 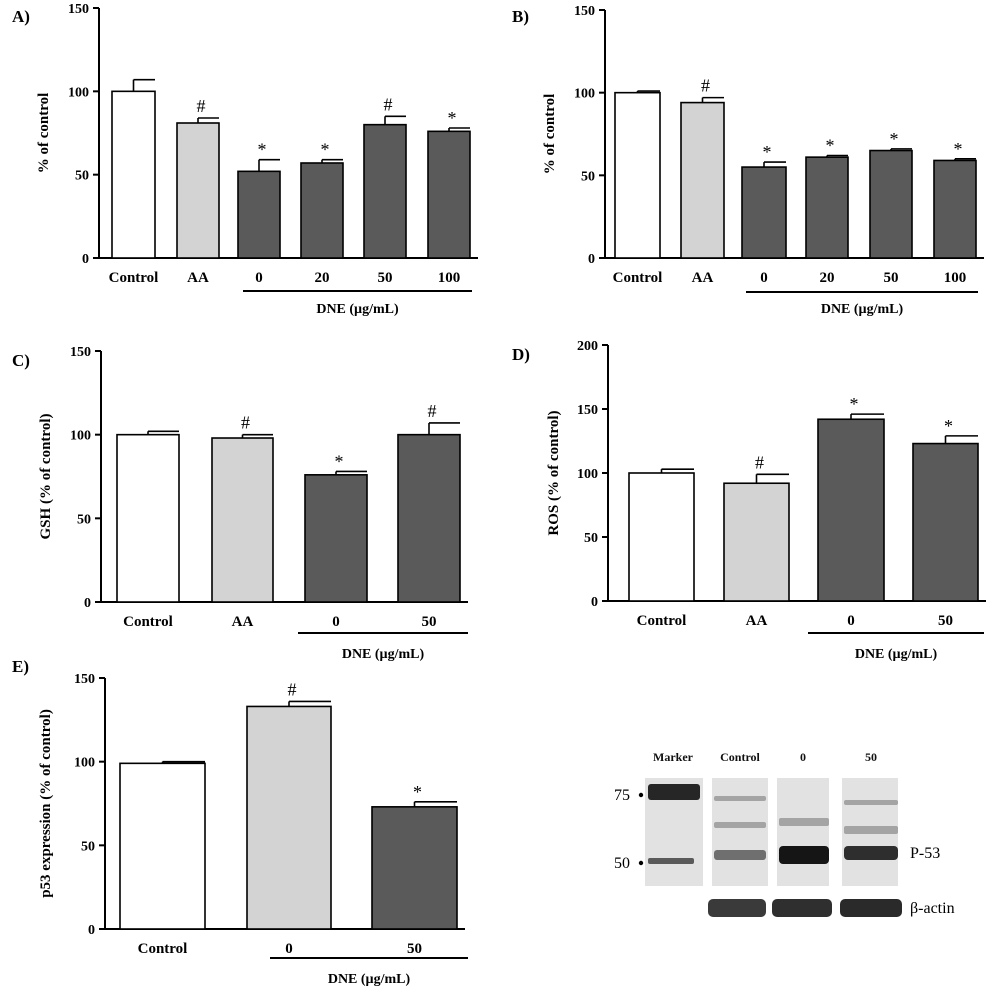 What do you see at coordinates (622, 863) in the screenshot?
I see `blot-marker-size-50: 50` at bounding box center [622, 863].